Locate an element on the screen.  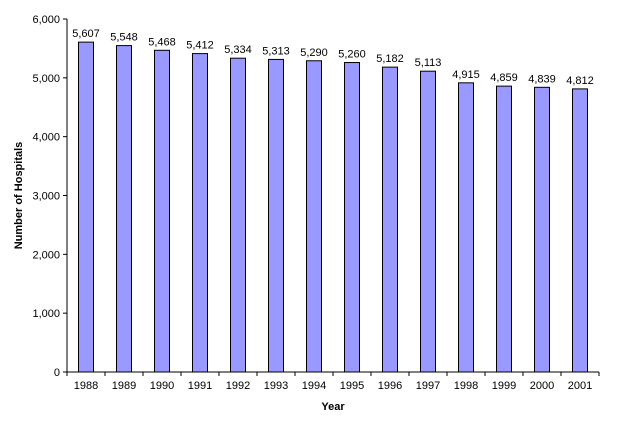
x-tick-label: 1993 is located at coordinates (276, 386).